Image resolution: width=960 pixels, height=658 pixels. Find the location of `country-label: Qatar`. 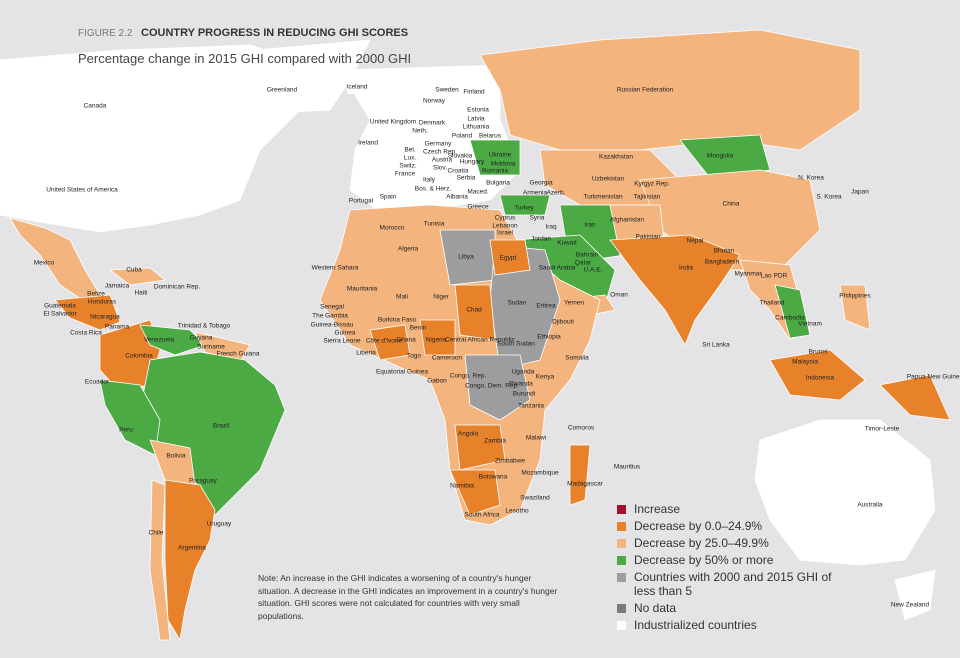

country-label: Qatar is located at coordinates (583, 263).